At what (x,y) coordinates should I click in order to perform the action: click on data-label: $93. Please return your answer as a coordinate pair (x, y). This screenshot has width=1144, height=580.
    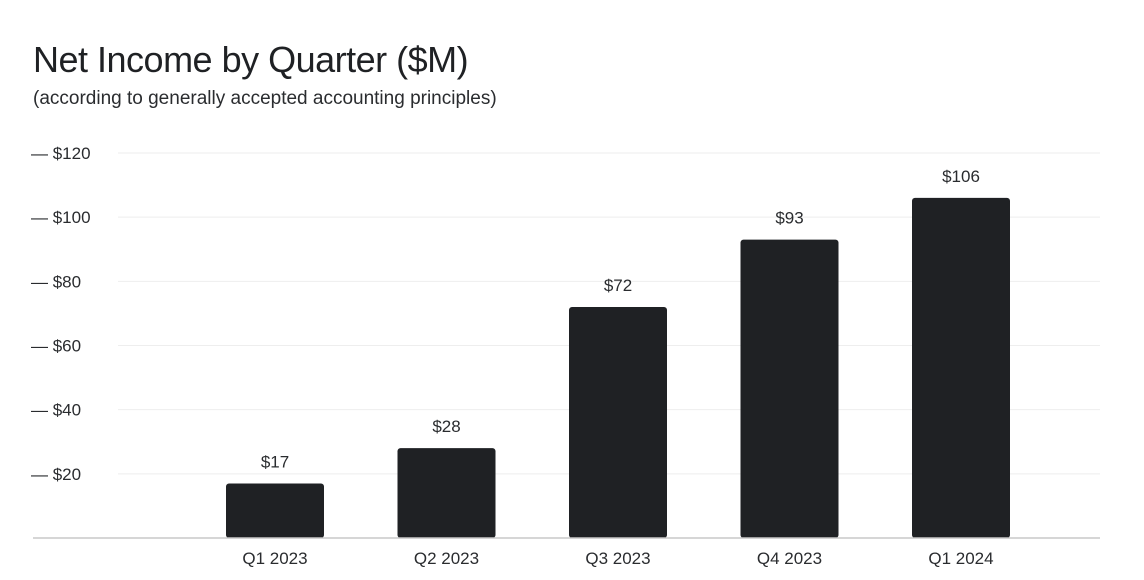
    Looking at the image, I should click on (789, 218).